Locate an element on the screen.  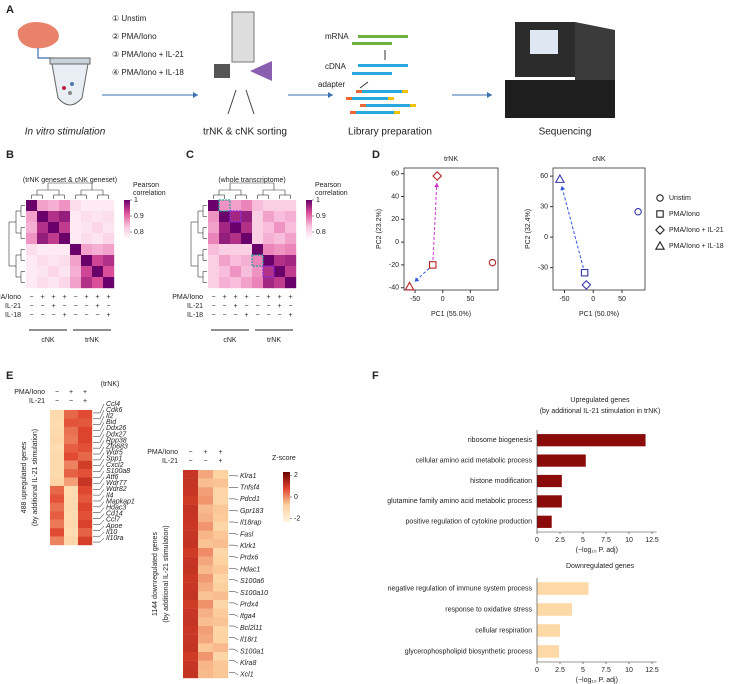
colorbar-tick-label: -2 is located at coordinates (297, 519).